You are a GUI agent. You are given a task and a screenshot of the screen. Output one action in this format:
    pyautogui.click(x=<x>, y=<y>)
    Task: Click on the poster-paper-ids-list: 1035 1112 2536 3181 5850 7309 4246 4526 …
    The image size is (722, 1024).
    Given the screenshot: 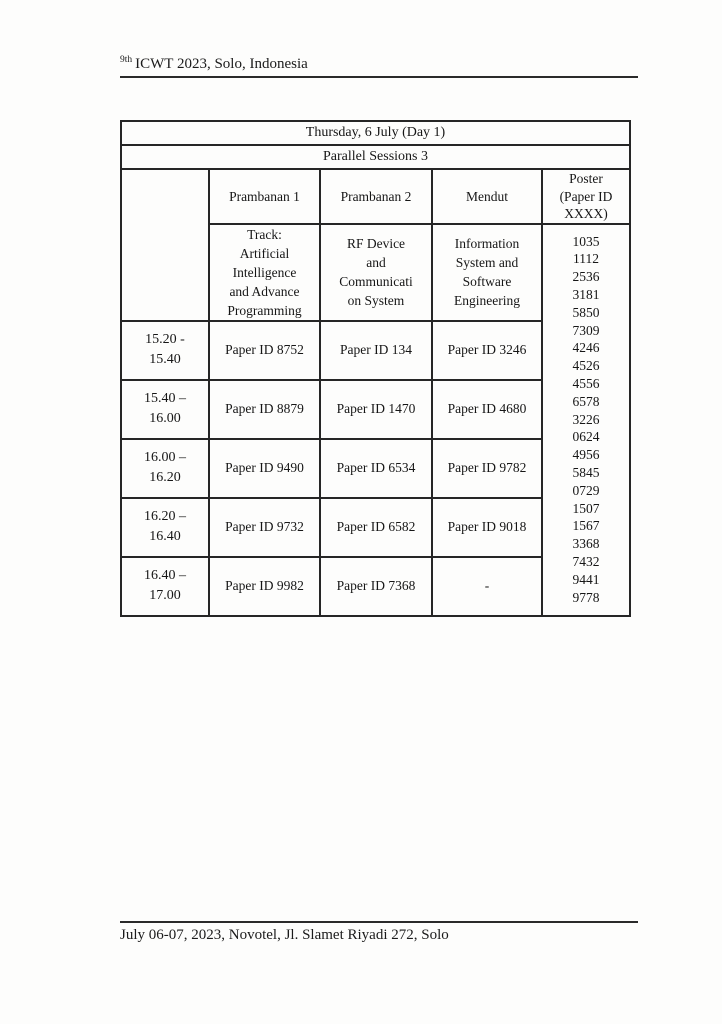 What is the action you would take?
    pyautogui.click(x=586, y=419)
    